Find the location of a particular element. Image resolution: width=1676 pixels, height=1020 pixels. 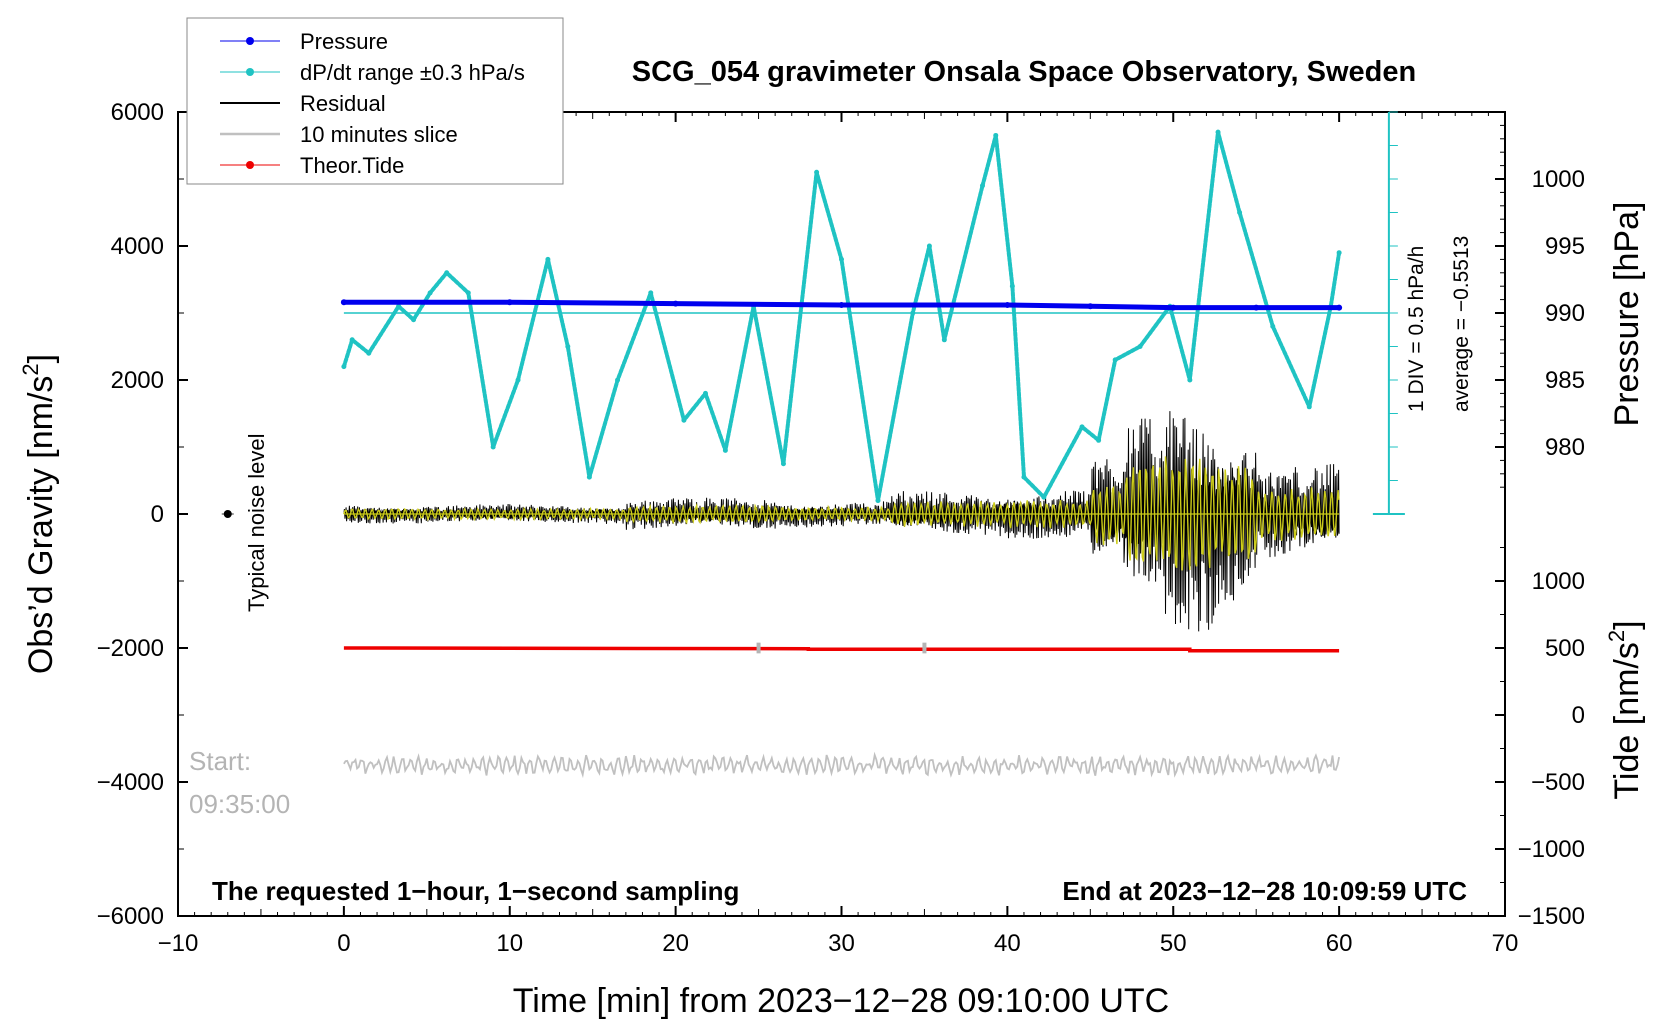

residual-filtered-trace is located at coordinates (841, 513).